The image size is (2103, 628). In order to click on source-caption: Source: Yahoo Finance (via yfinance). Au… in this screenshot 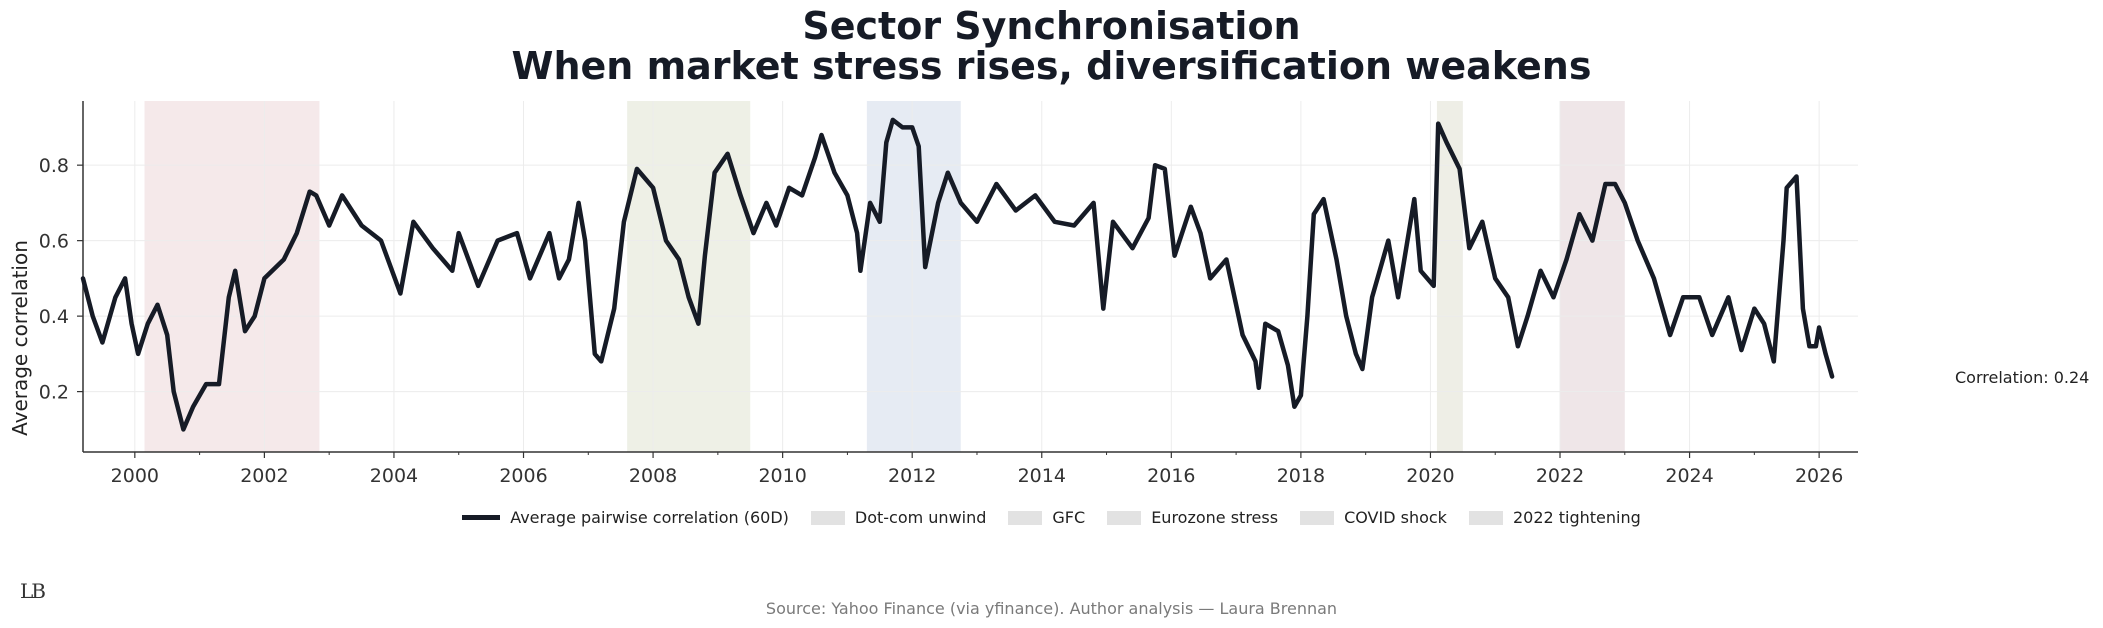, I will do `click(1051, 608)`.